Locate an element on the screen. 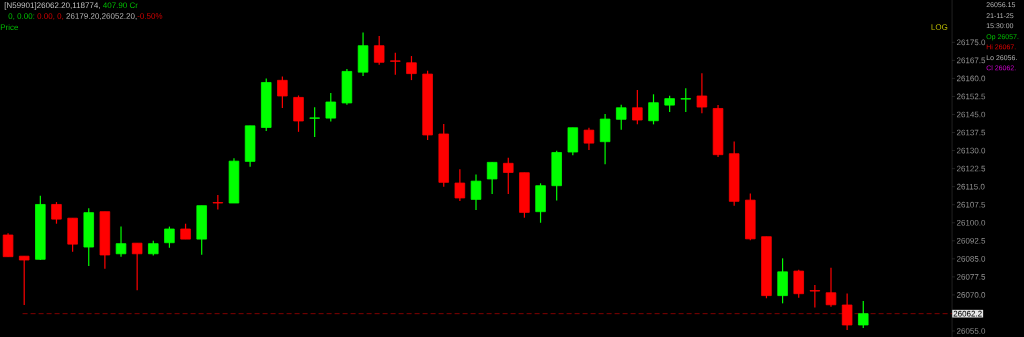  y-tick-label: 26092.5 is located at coordinates (971, 240).